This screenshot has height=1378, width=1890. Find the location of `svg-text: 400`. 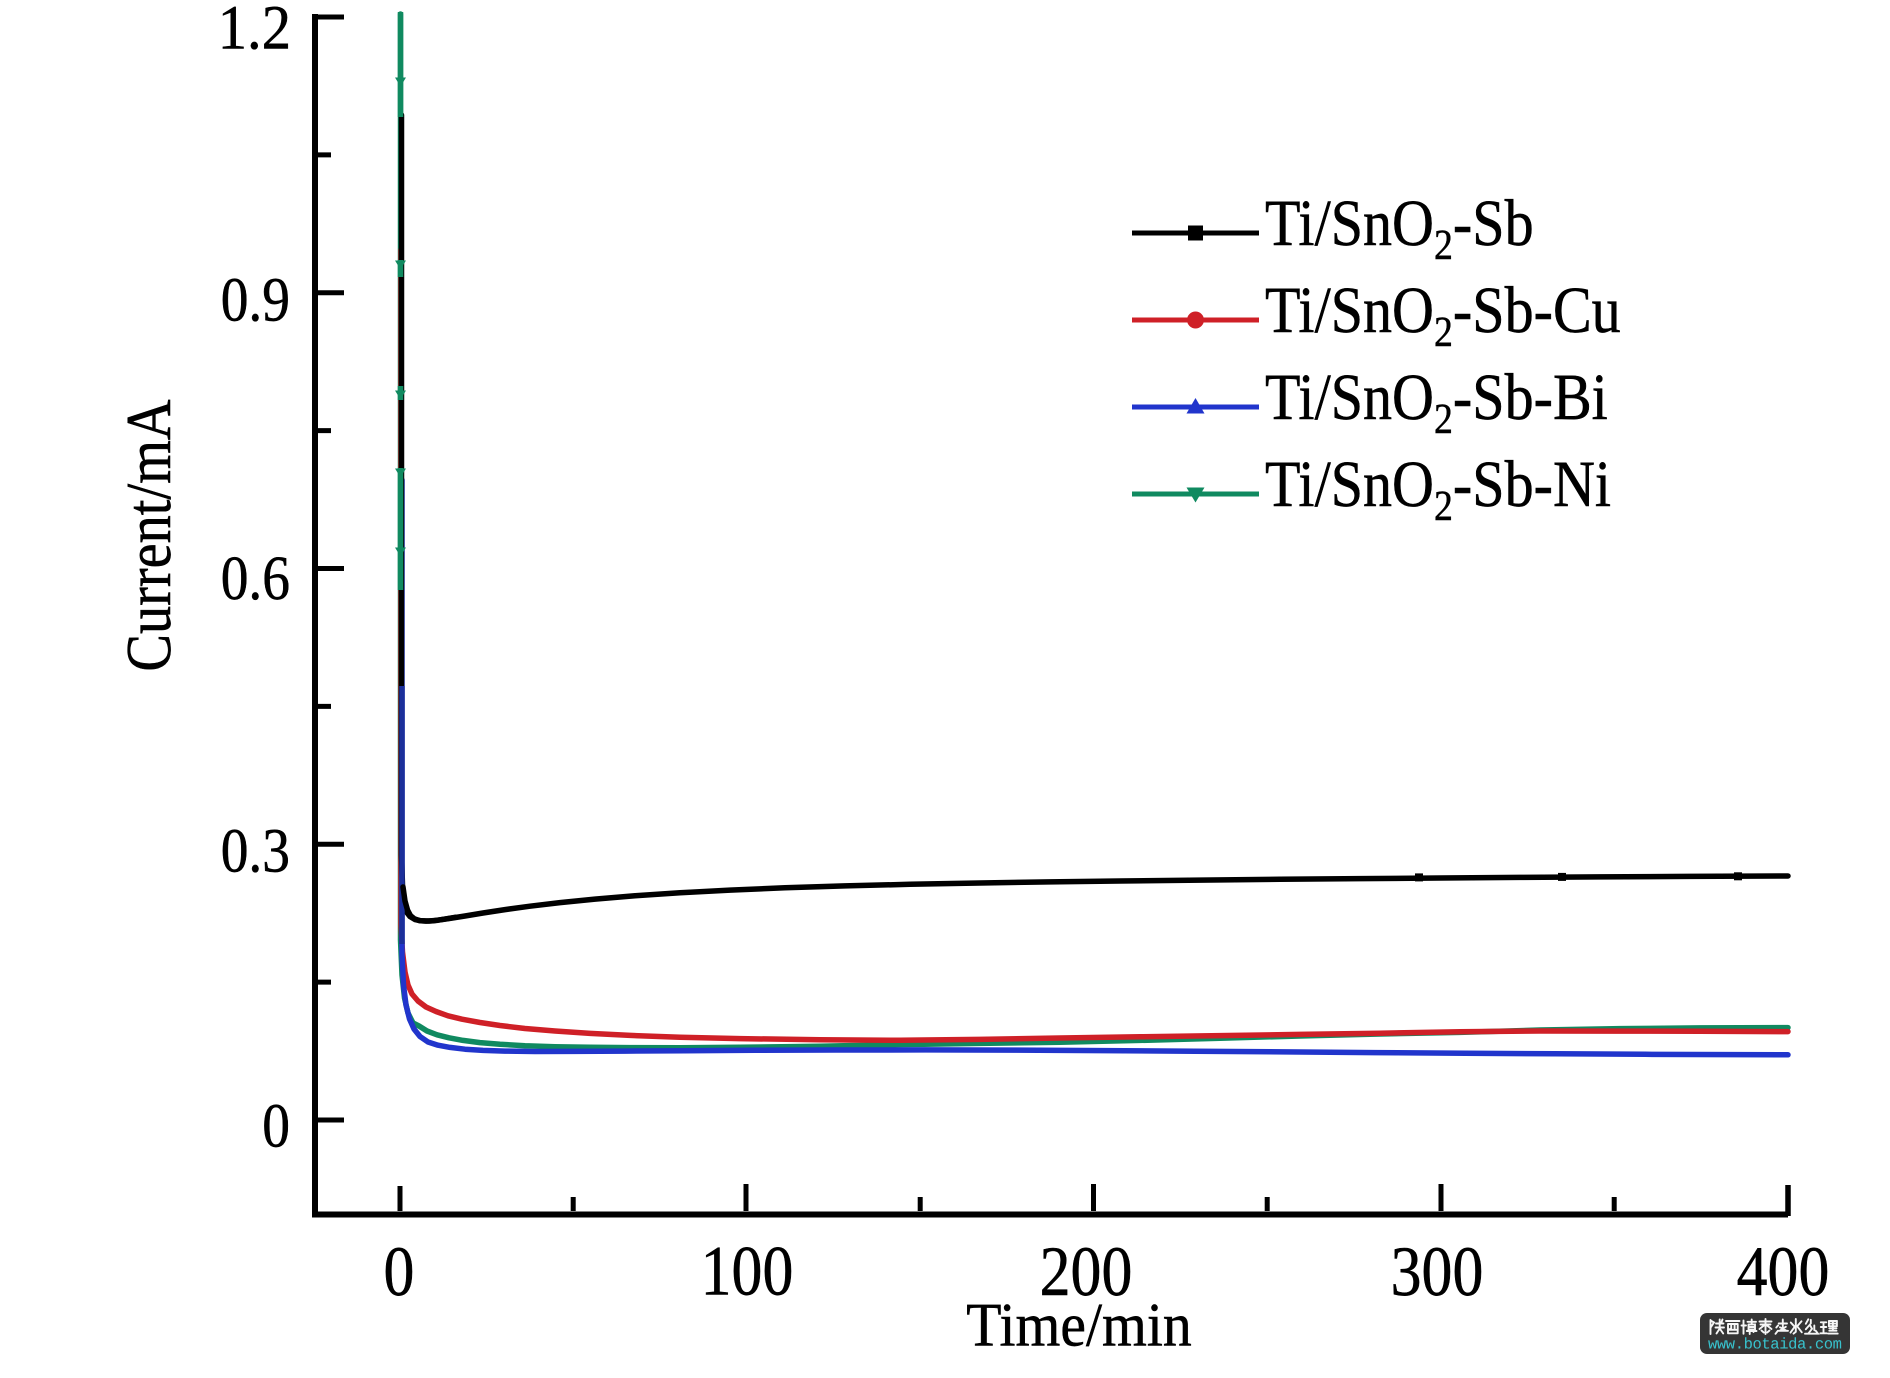

svg-text: 400 is located at coordinates (1783, 1272).